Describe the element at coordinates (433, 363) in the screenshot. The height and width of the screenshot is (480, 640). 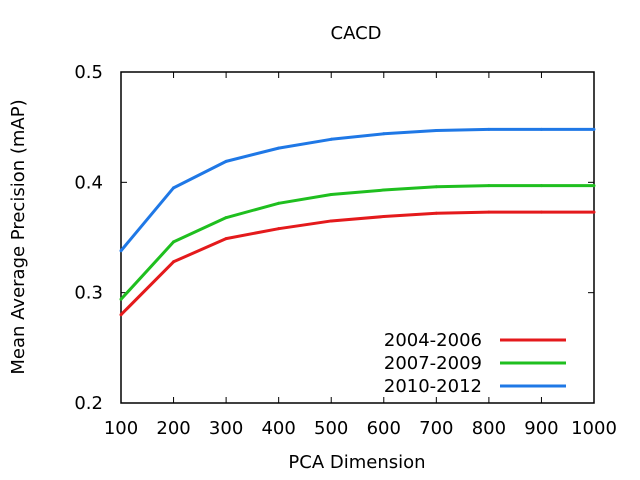
I see `legend-label: 2007-2009` at that location.